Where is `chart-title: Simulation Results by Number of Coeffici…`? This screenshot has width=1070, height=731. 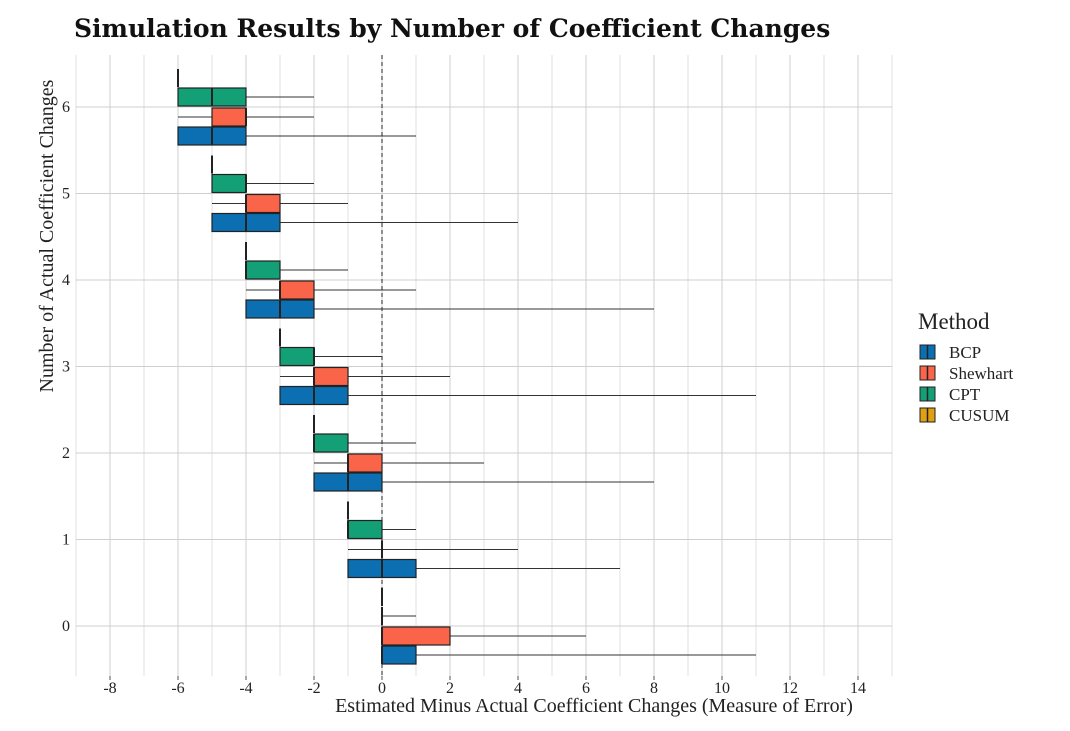 chart-title: Simulation Results by Number of Coeffici… is located at coordinates (452, 28).